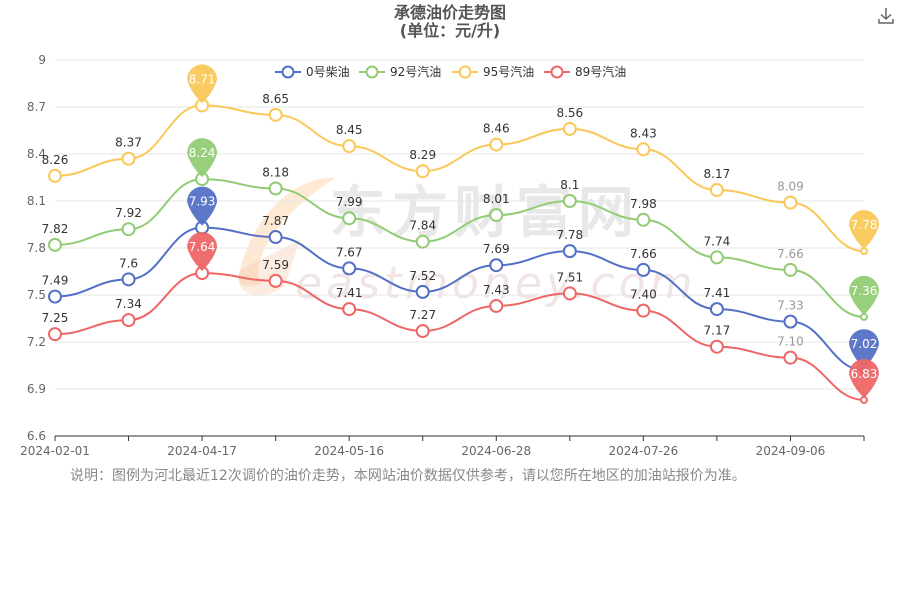 The height and width of the screenshot is (600, 900). Describe the element at coordinates (275, 99) in the screenshot. I see `data-label: 8.65` at that location.